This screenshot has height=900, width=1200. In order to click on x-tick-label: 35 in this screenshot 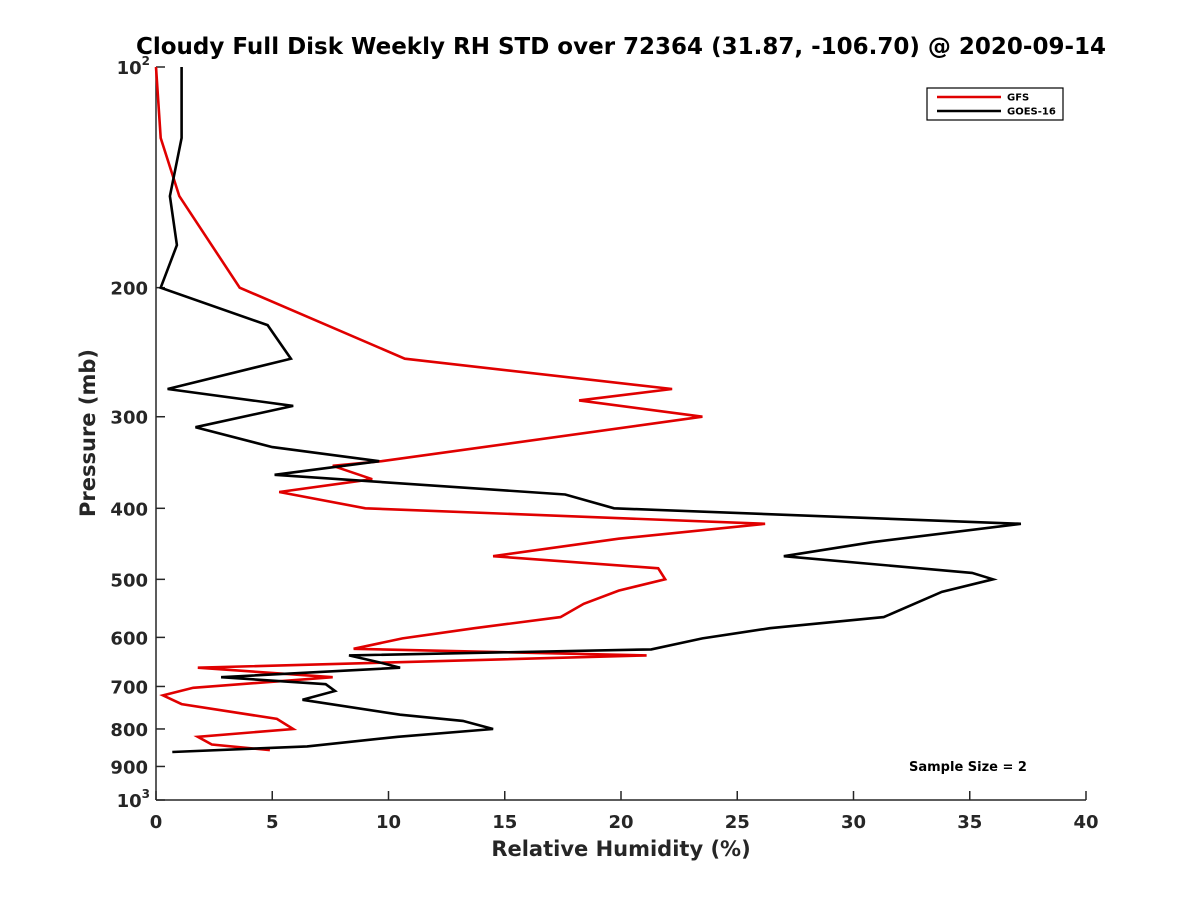, I will do `click(969, 822)`.